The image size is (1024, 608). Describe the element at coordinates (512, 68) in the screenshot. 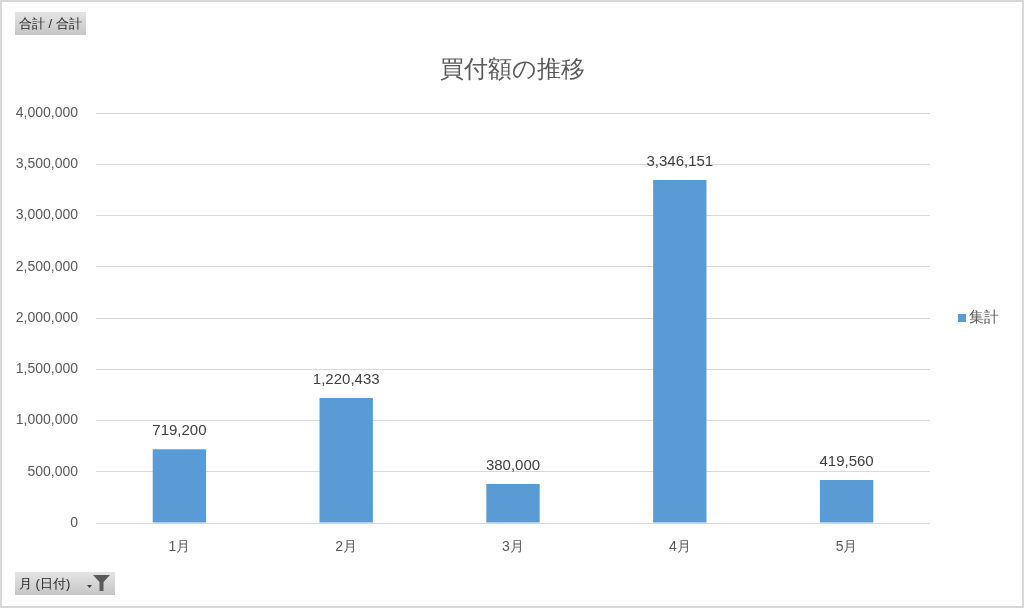

I see `chart-title: 買付額の推移` at that location.